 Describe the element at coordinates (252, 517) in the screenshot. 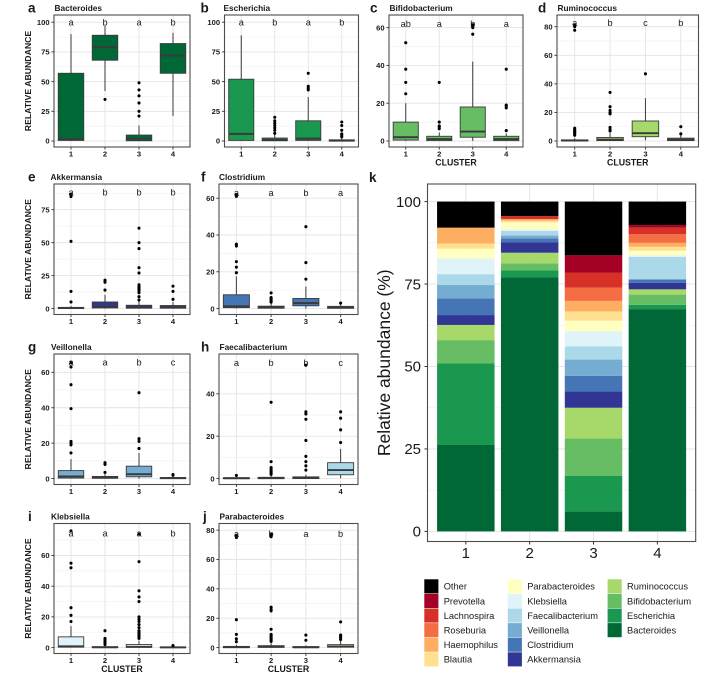

I see `svg-text: Parabacteroides` at that location.